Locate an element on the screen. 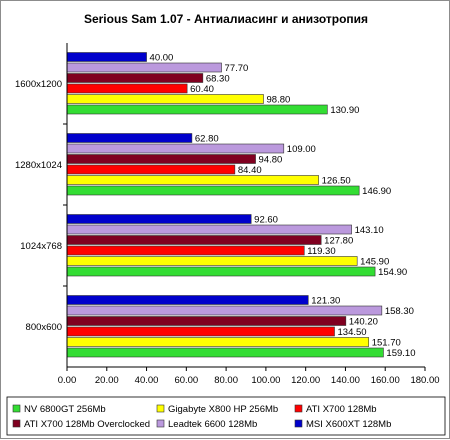  x-tick-label: 160.00 is located at coordinates (385, 380).